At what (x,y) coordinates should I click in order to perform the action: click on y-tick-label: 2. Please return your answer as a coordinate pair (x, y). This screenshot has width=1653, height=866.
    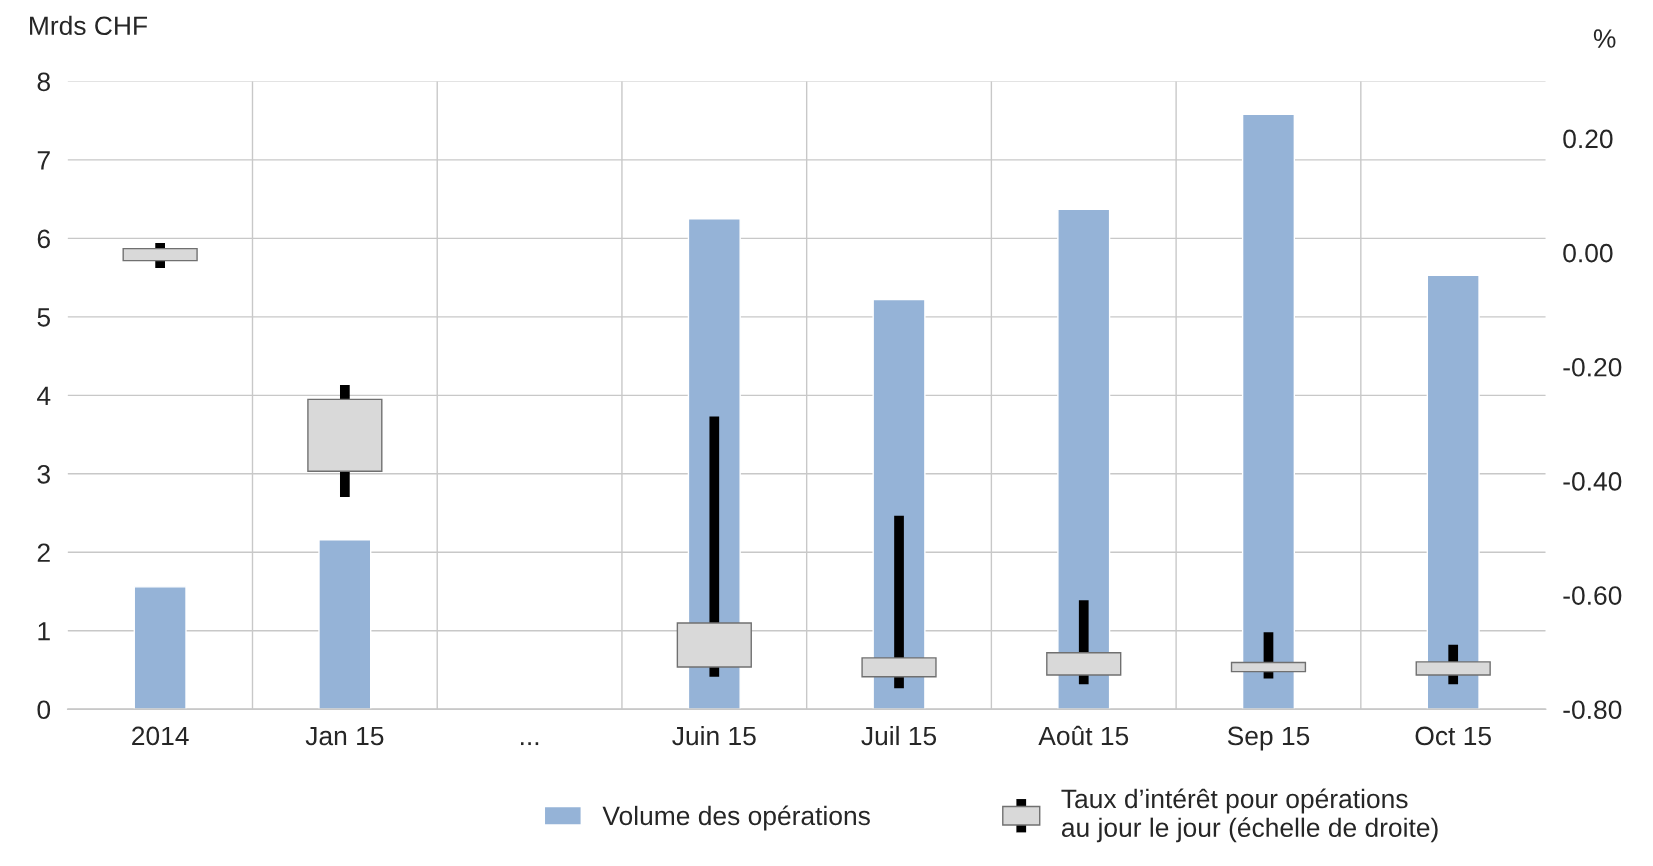
    Looking at the image, I should click on (43, 552).